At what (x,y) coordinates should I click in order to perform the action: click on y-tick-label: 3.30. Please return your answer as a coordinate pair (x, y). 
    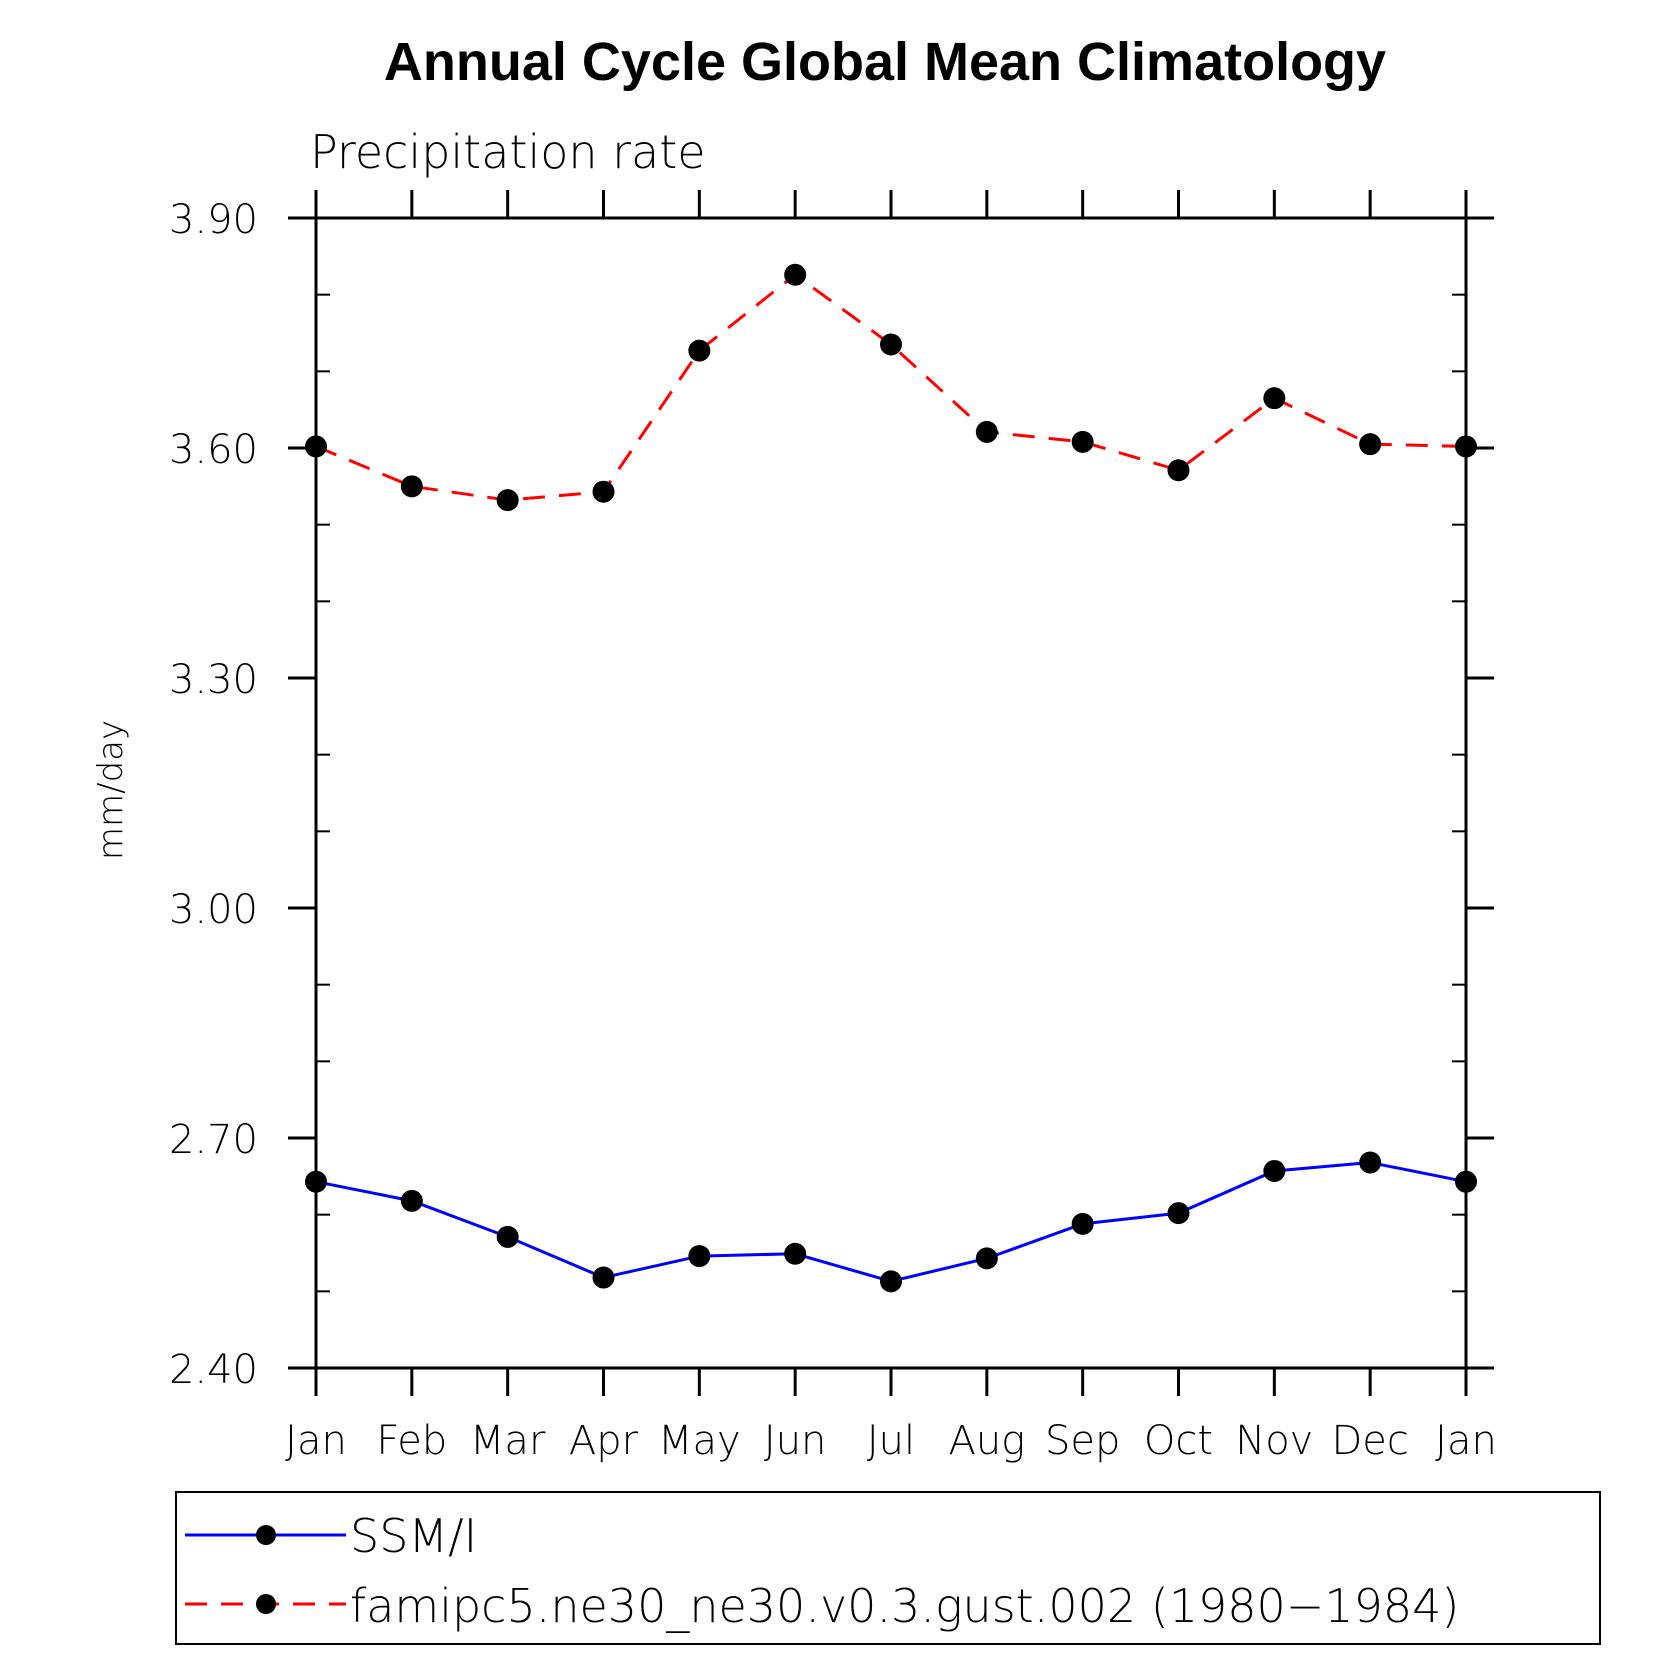
    Looking at the image, I should click on (213, 680).